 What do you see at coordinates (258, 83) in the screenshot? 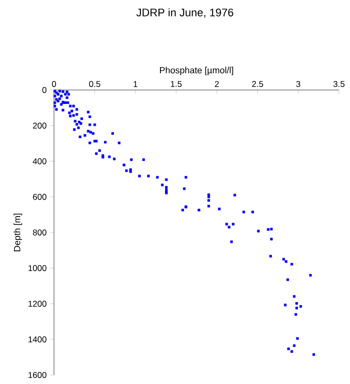
I see `x-tick-label: 2.5` at bounding box center [258, 83].